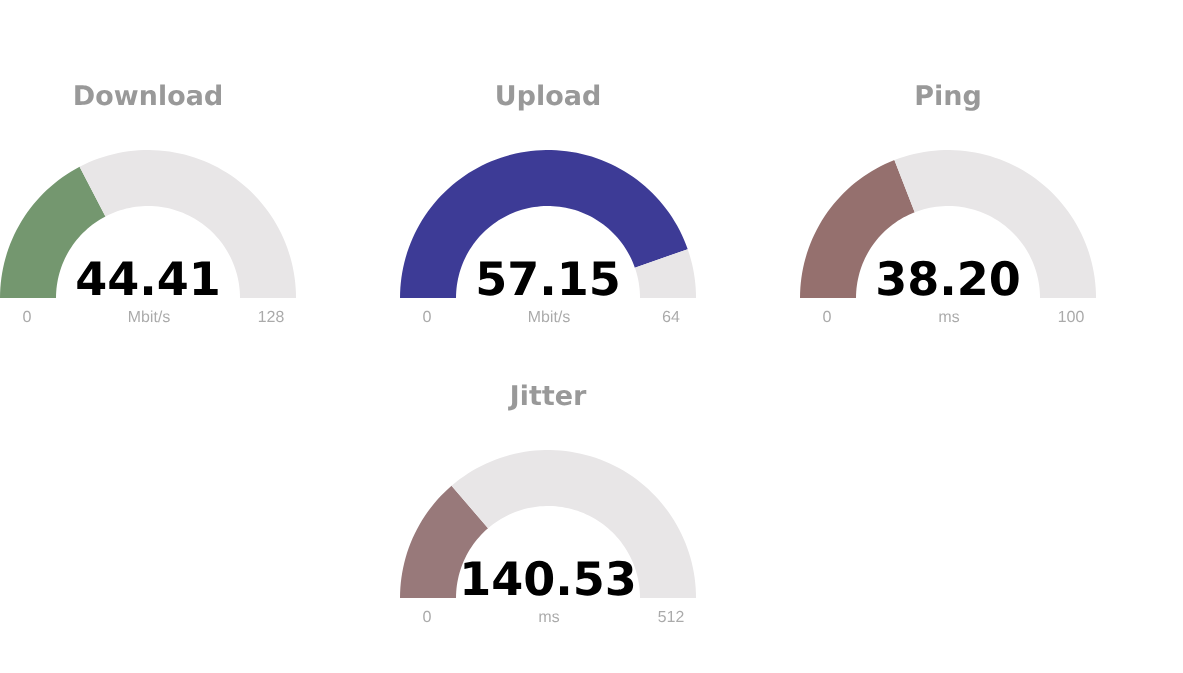  I want to click on text: 38.20, so click(948, 278).